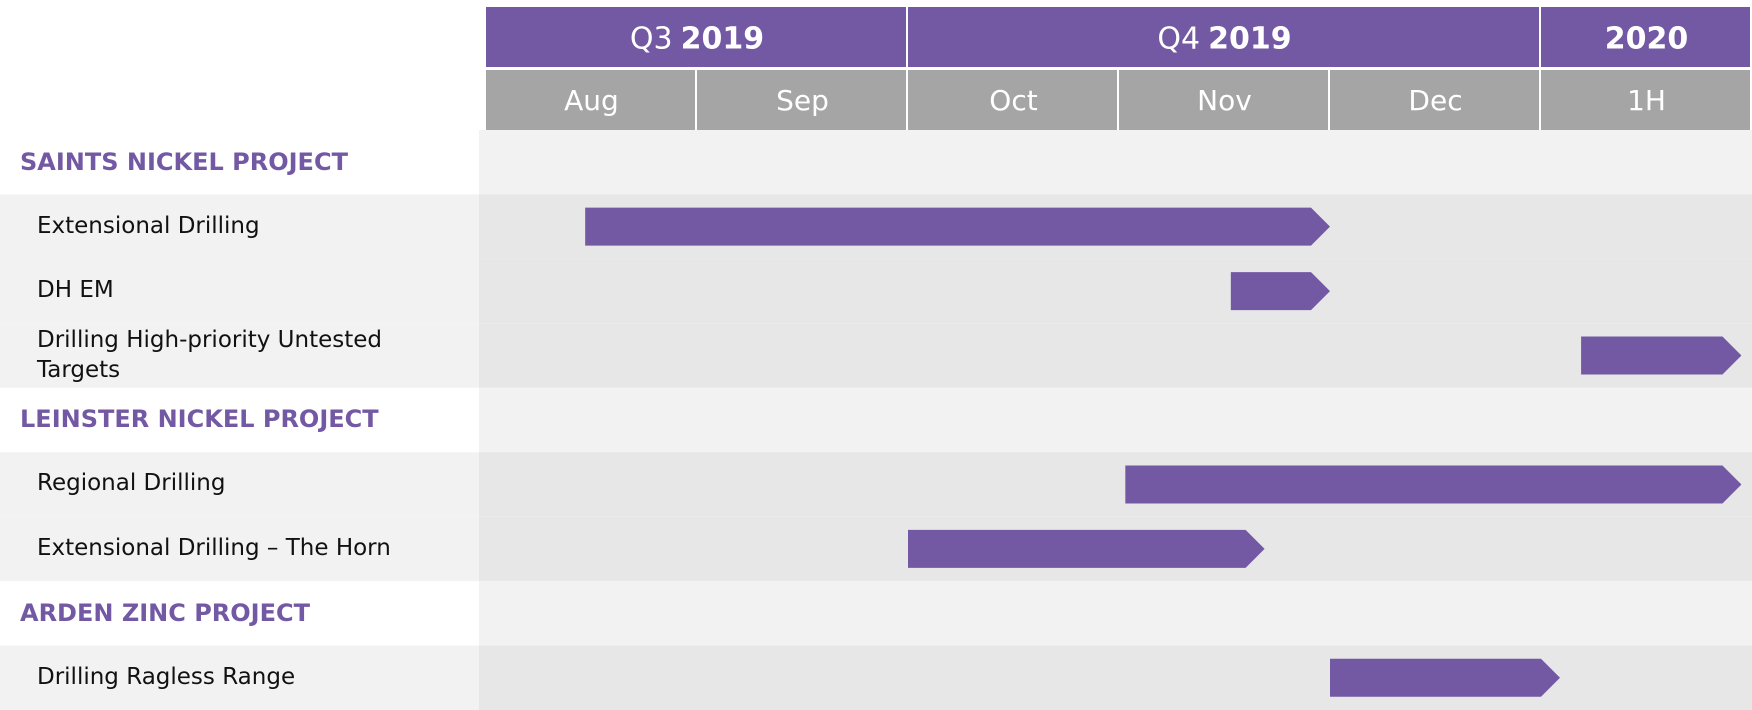 The image size is (1752, 710). I want to click on period-label: Q4 2019, so click(1224, 39).